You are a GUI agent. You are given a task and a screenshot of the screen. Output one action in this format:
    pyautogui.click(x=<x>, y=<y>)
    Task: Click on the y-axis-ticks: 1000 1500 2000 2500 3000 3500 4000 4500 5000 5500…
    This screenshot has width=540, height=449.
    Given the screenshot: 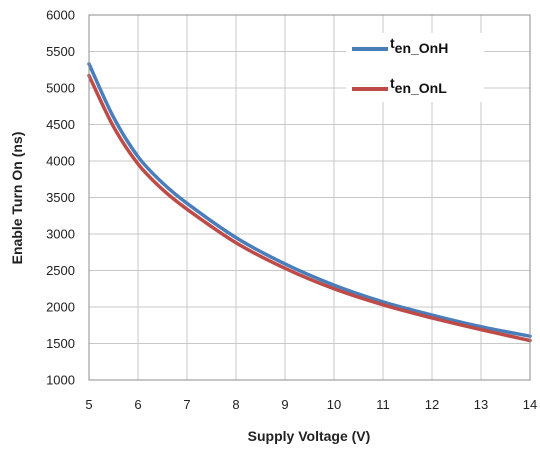 What is the action you would take?
    pyautogui.click(x=60, y=198)
    